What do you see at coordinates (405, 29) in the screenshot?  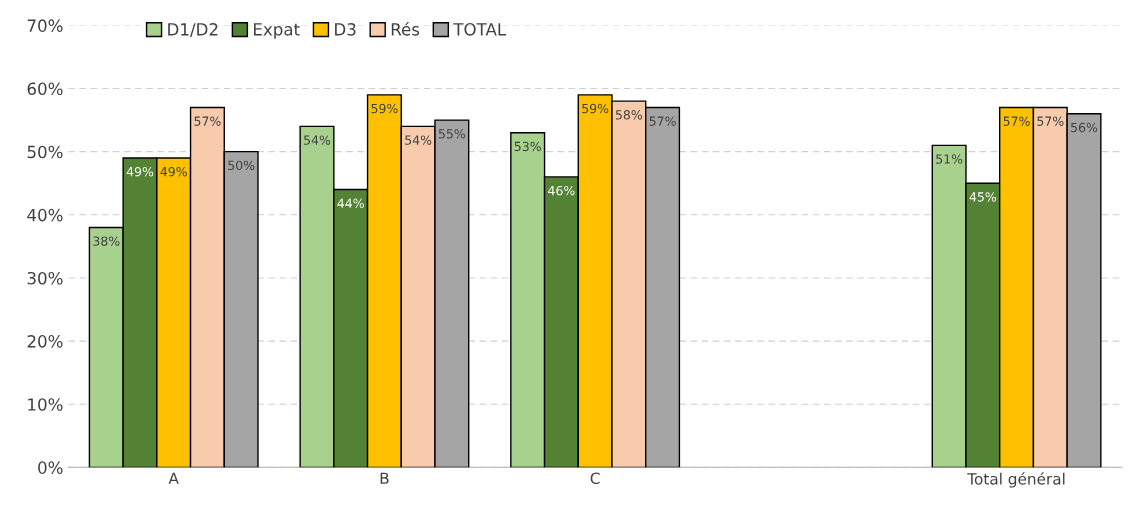 I see `legend-label: Rés` at bounding box center [405, 29].